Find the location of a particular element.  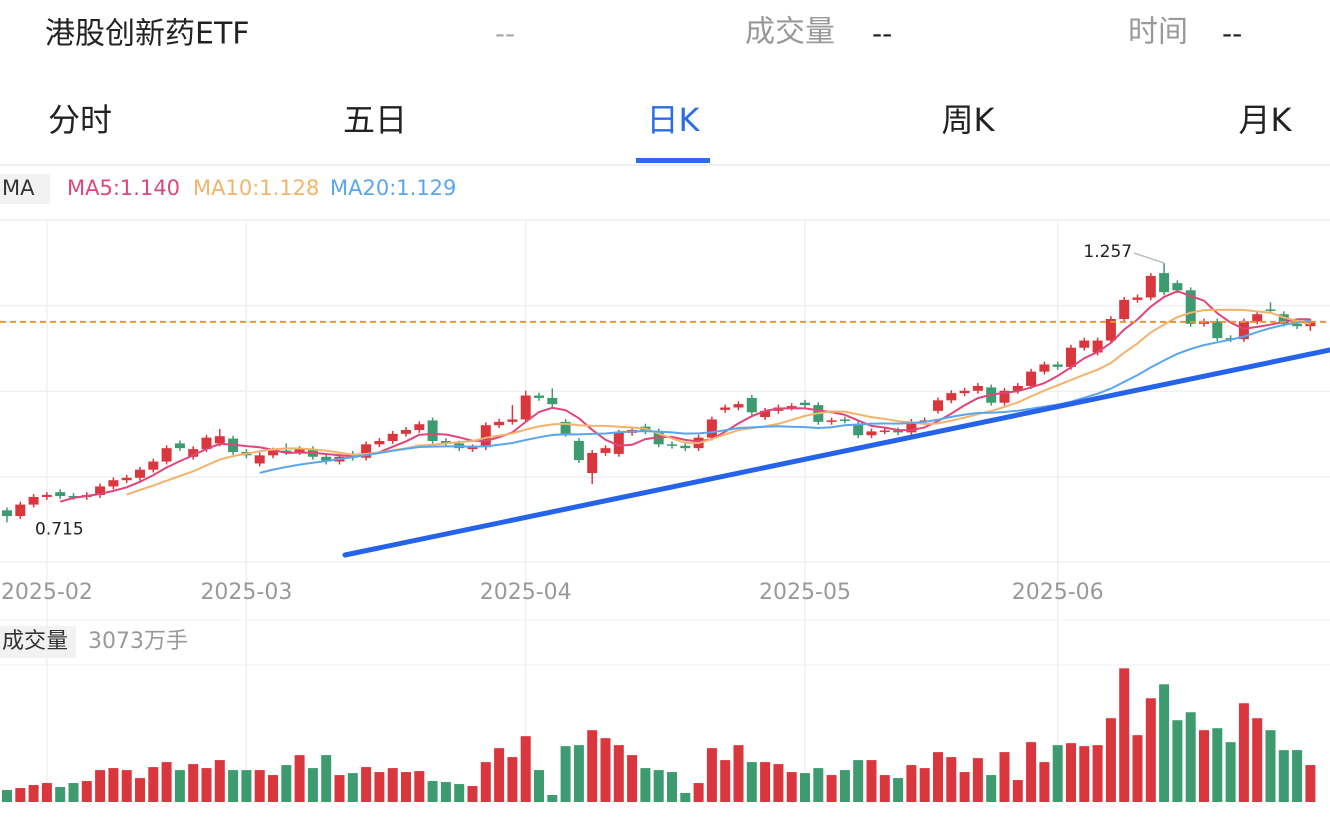

ma-line is located at coordinates (785, 396).